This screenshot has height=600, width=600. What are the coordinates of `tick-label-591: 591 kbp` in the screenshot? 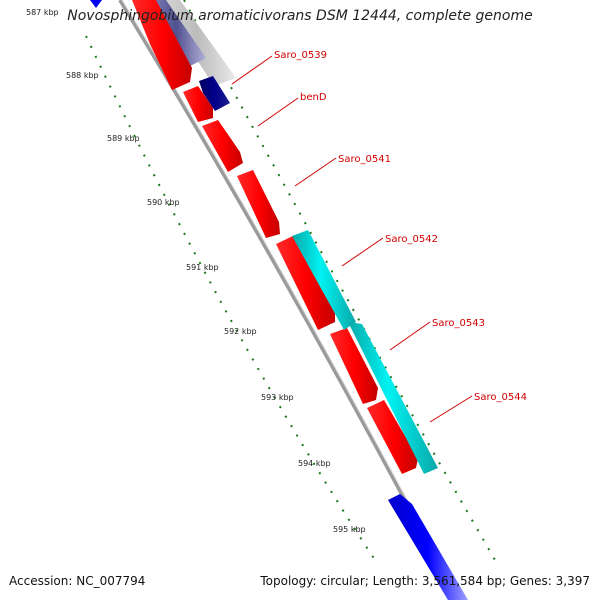 It's located at (202, 267).